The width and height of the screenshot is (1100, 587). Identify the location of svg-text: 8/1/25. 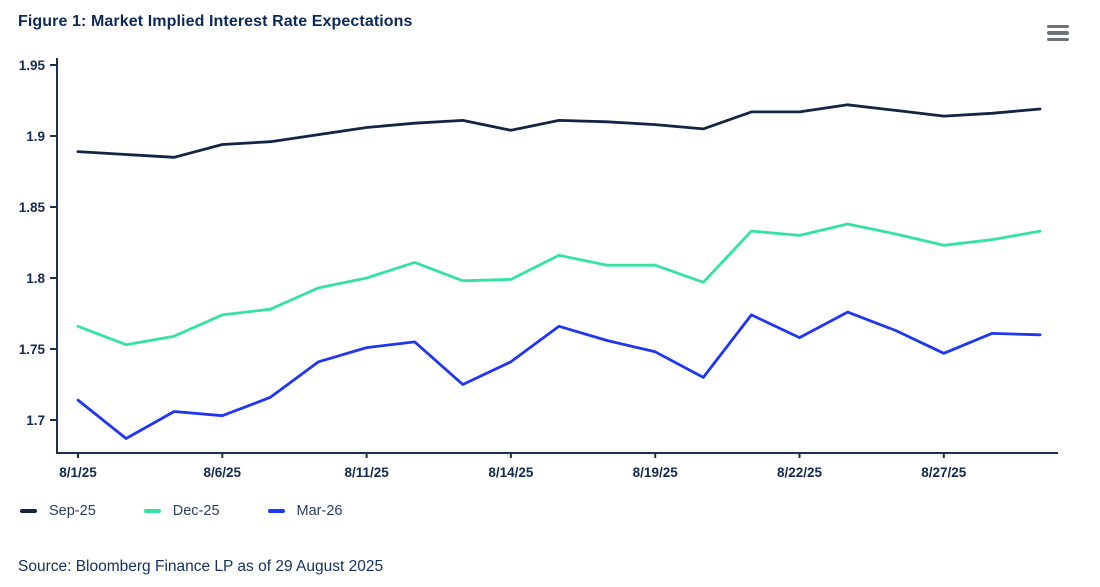
(78, 472).